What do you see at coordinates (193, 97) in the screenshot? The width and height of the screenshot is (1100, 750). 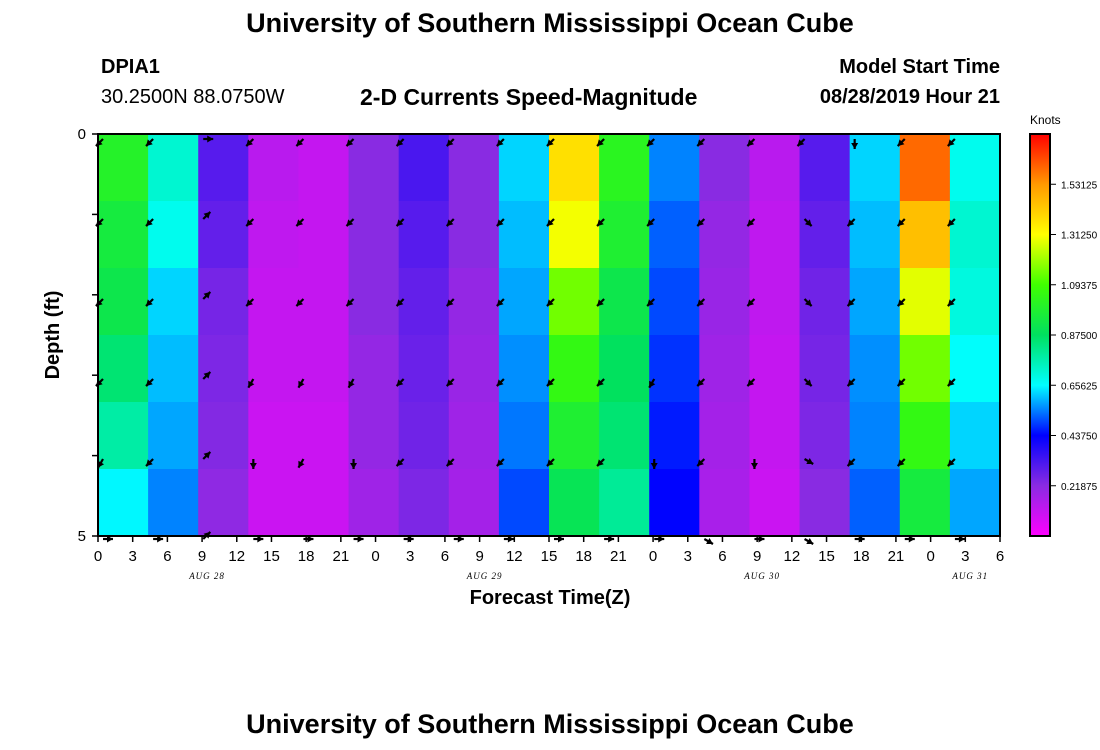 I see `station-coordinates: 30.2500N 88.0750W` at bounding box center [193, 97].